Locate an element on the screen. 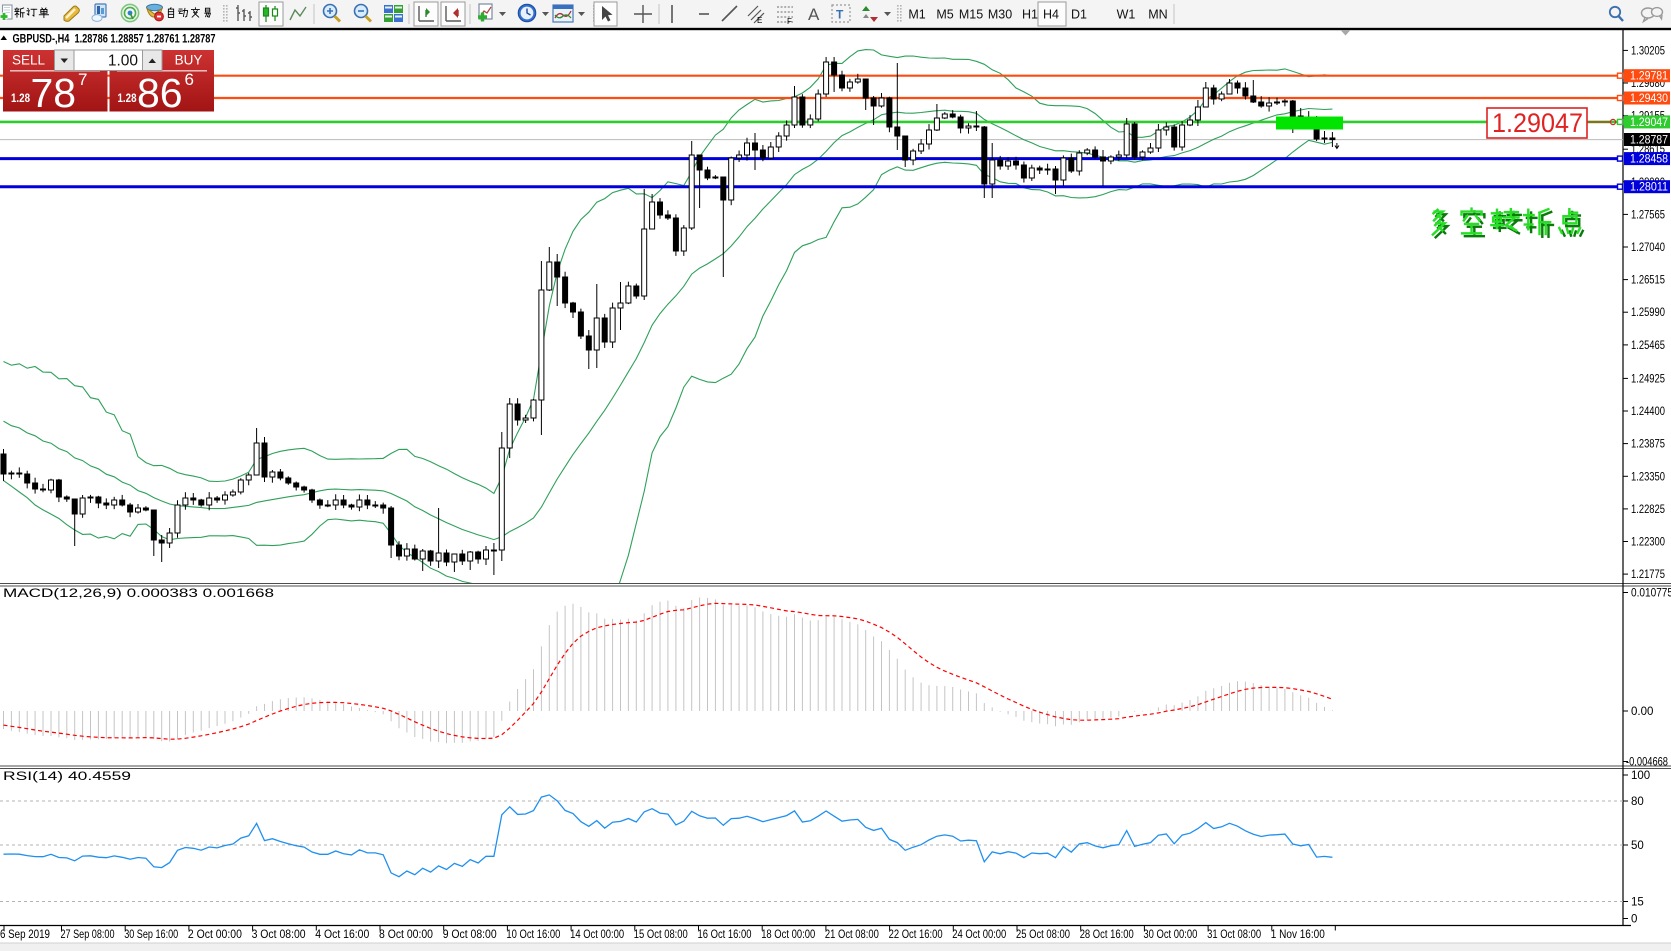 This screenshot has height=951, width=1671. svg-text: 1 Nov 16:00 is located at coordinates (1298, 935).